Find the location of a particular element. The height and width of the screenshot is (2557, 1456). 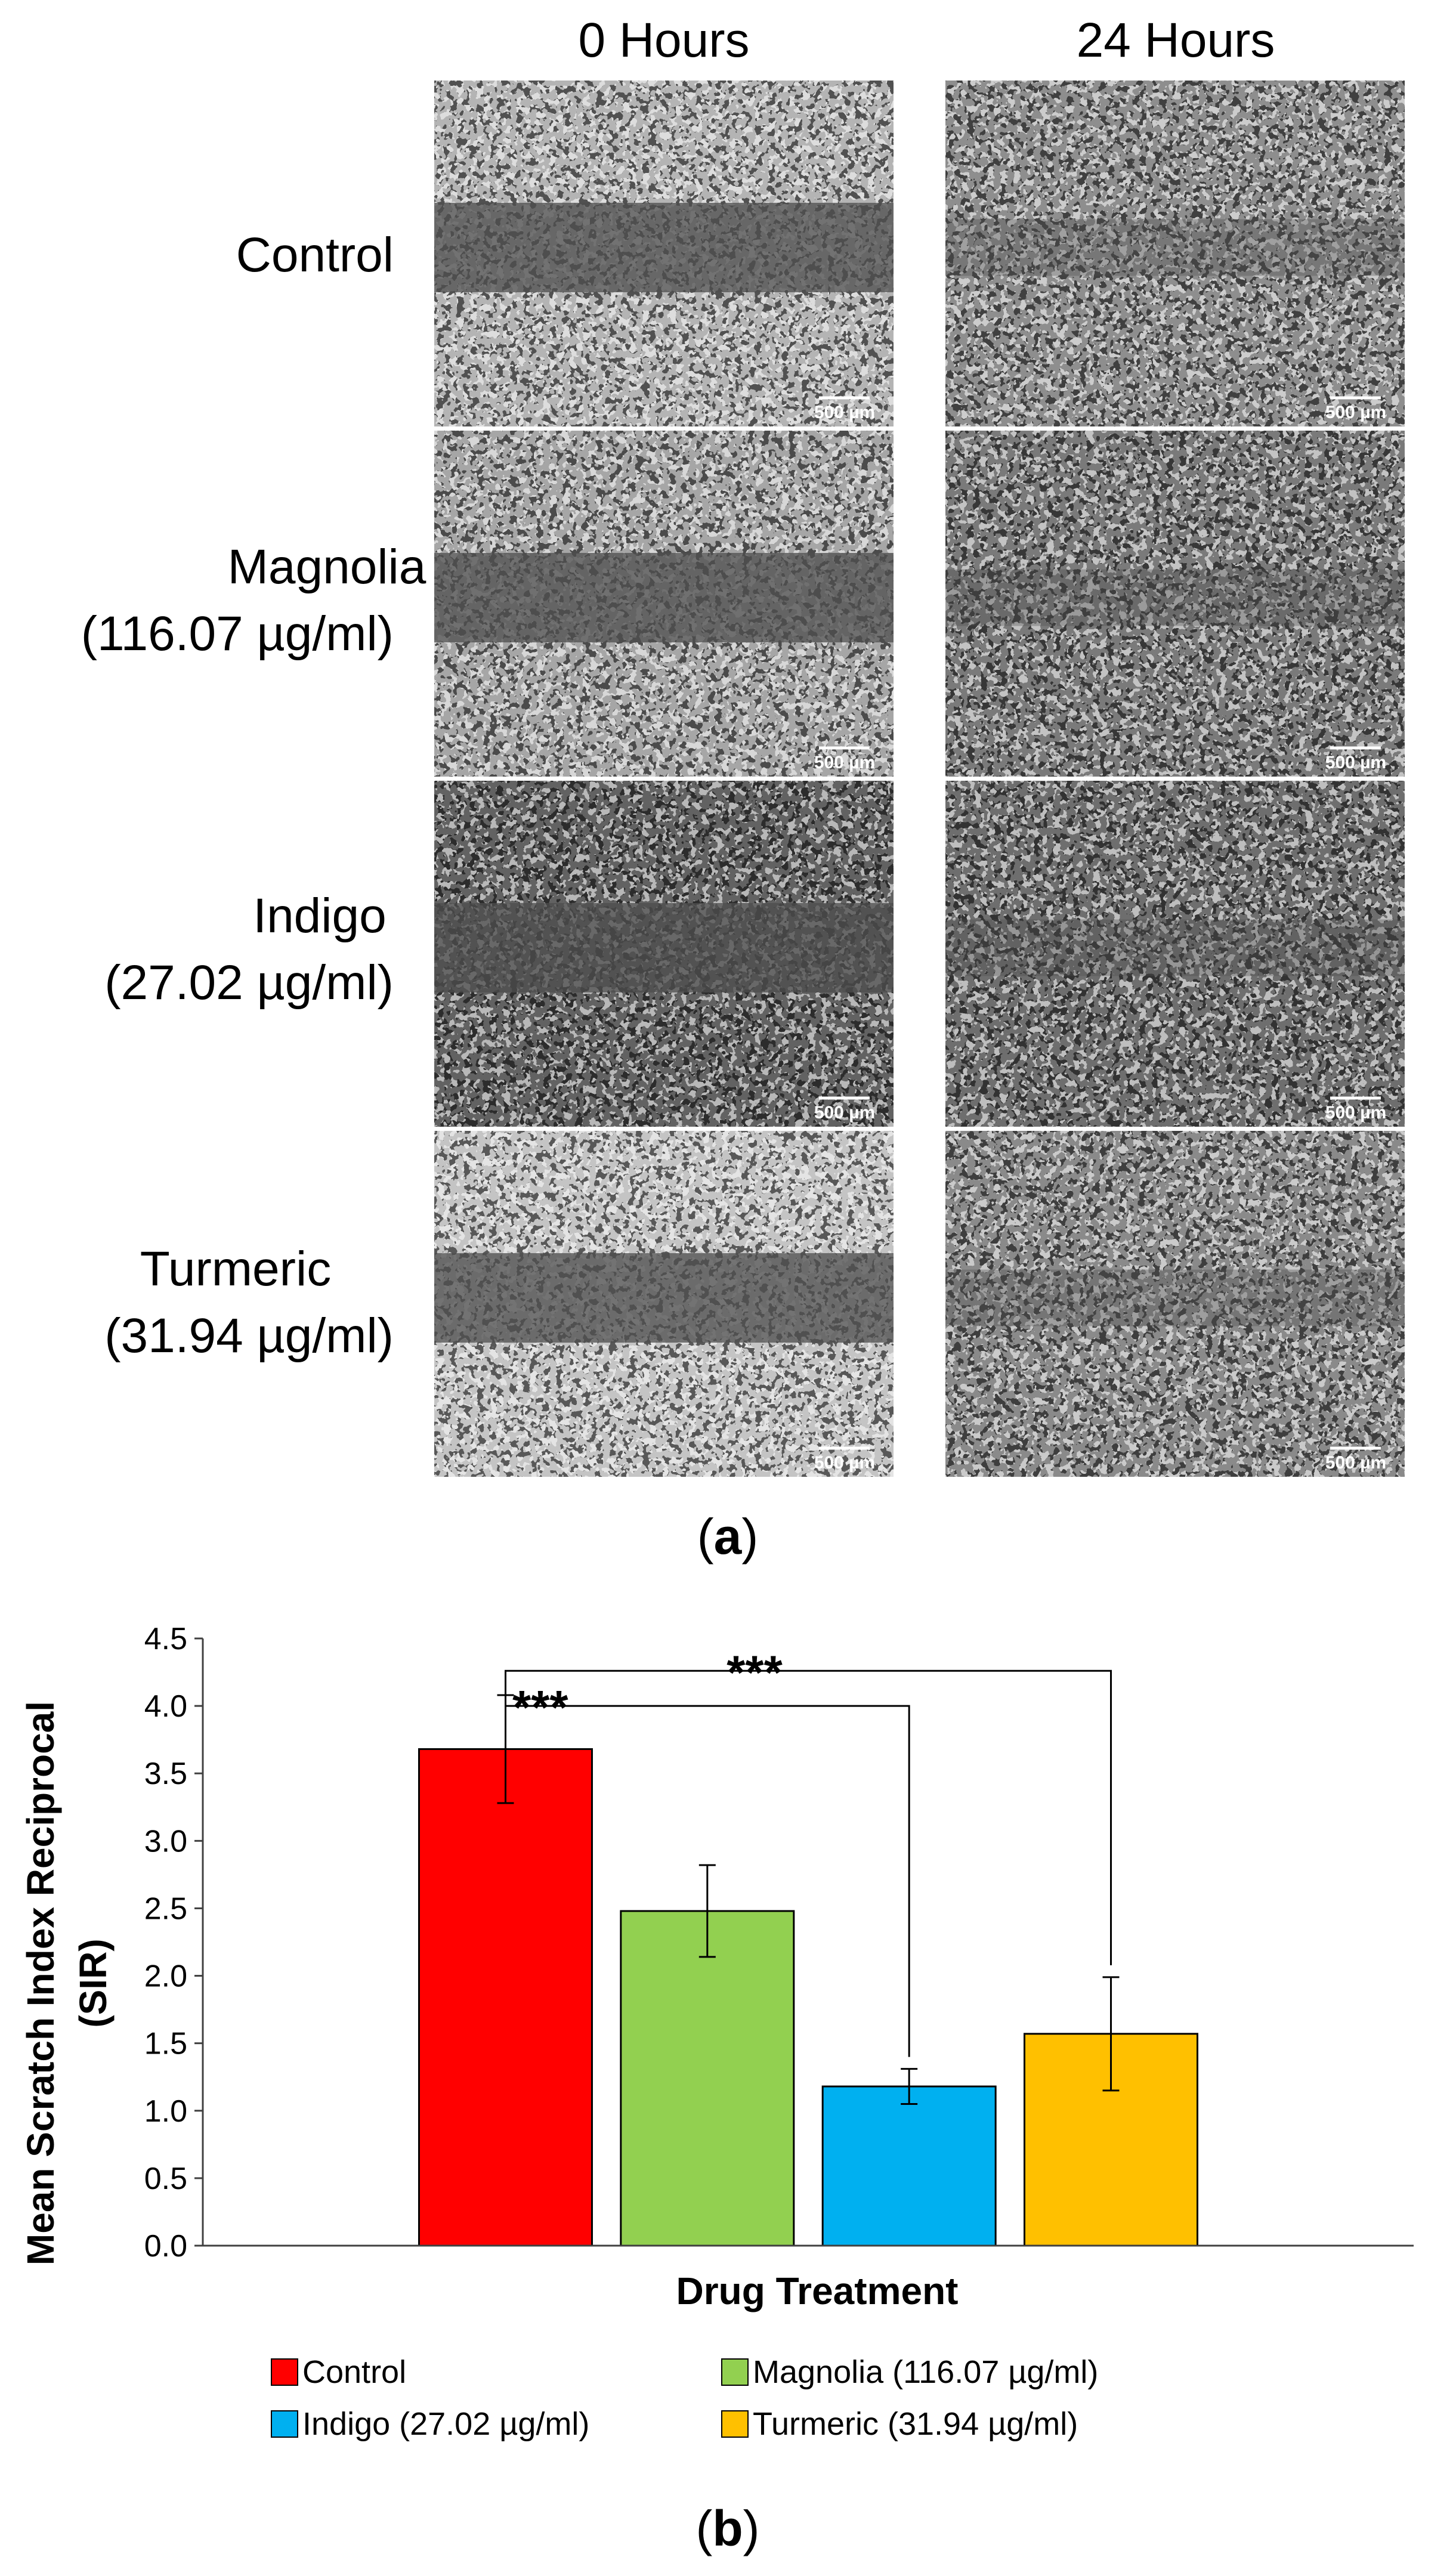

y-tick-label: 3.0 is located at coordinates (165, 1841).